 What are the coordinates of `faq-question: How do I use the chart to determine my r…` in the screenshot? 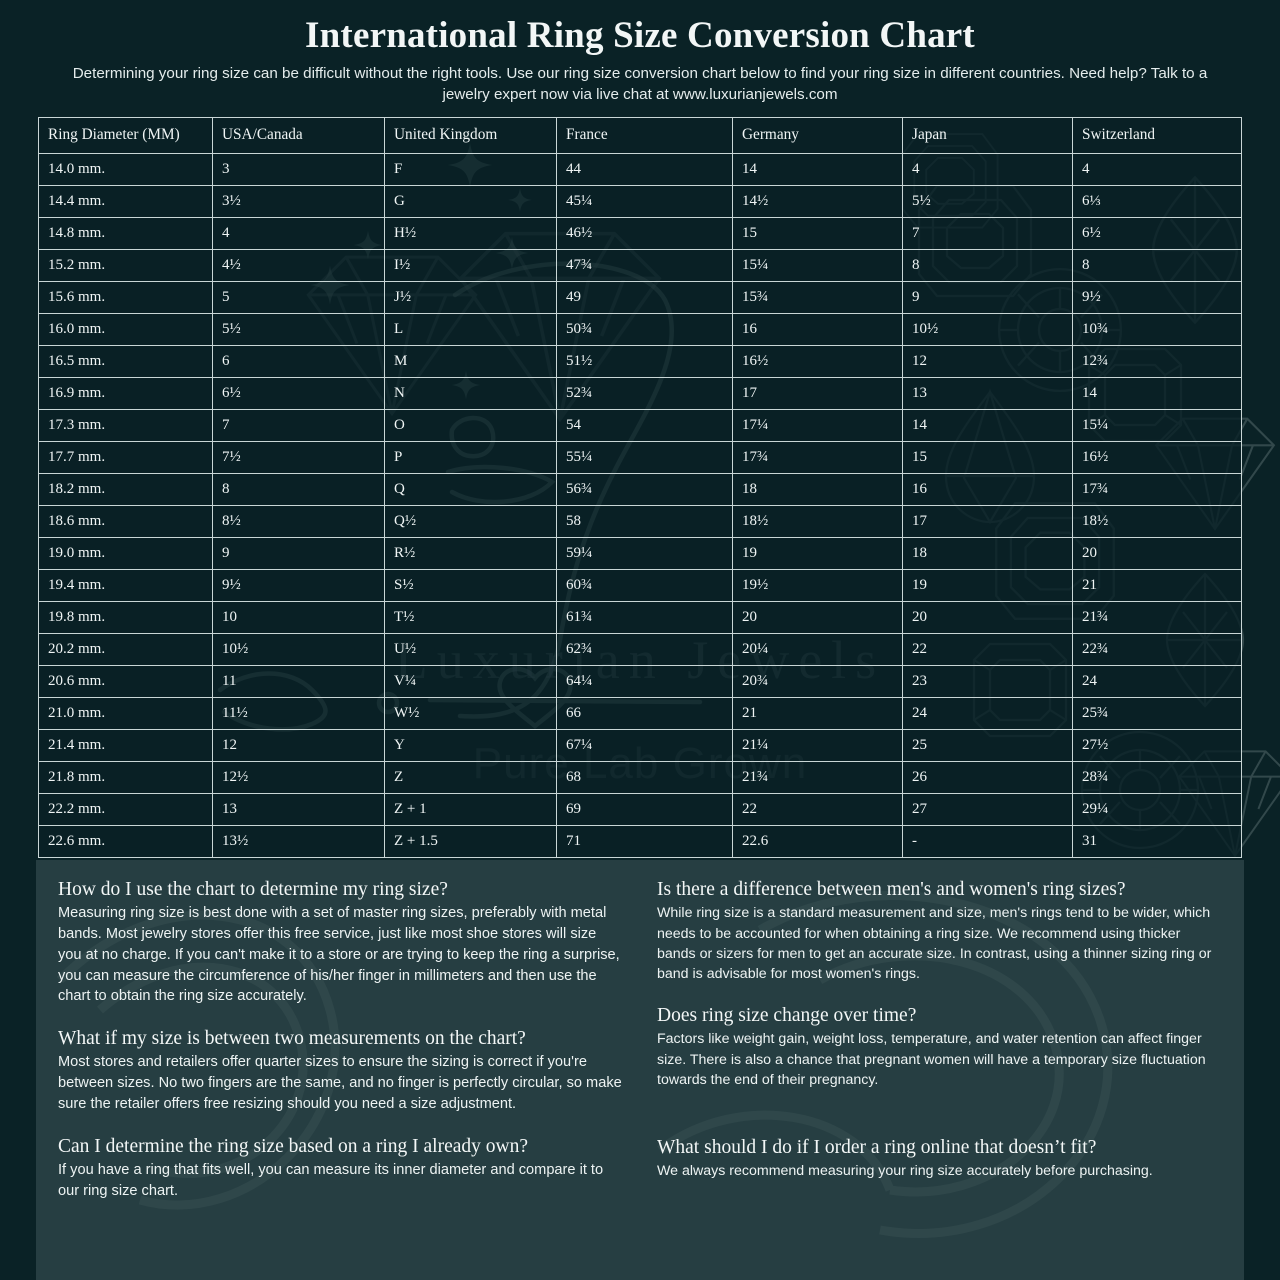 It's located at (253, 889).